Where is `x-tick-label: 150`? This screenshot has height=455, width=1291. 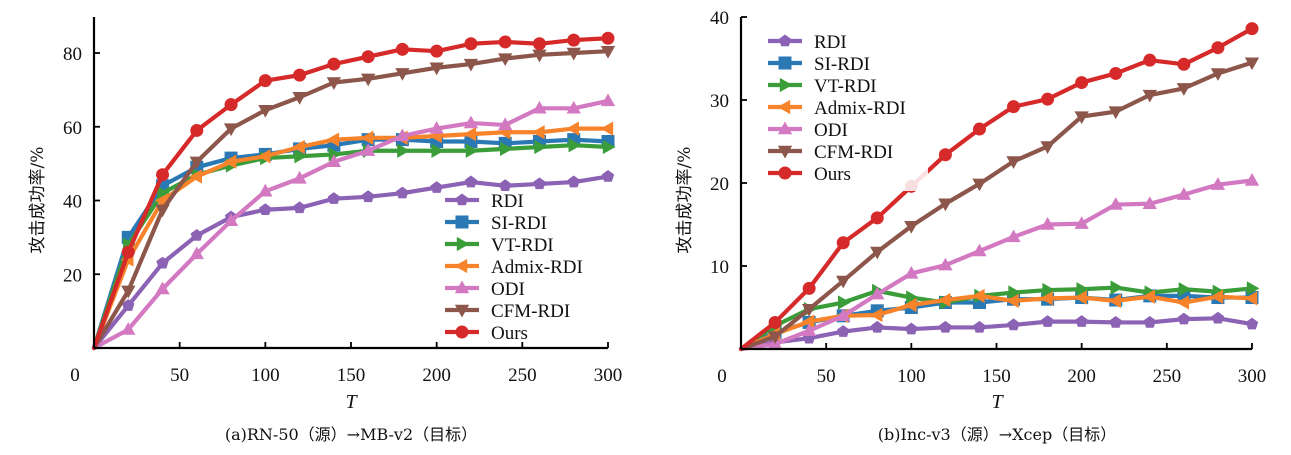 x-tick-label: 150 is located at coordinates (351, 375).